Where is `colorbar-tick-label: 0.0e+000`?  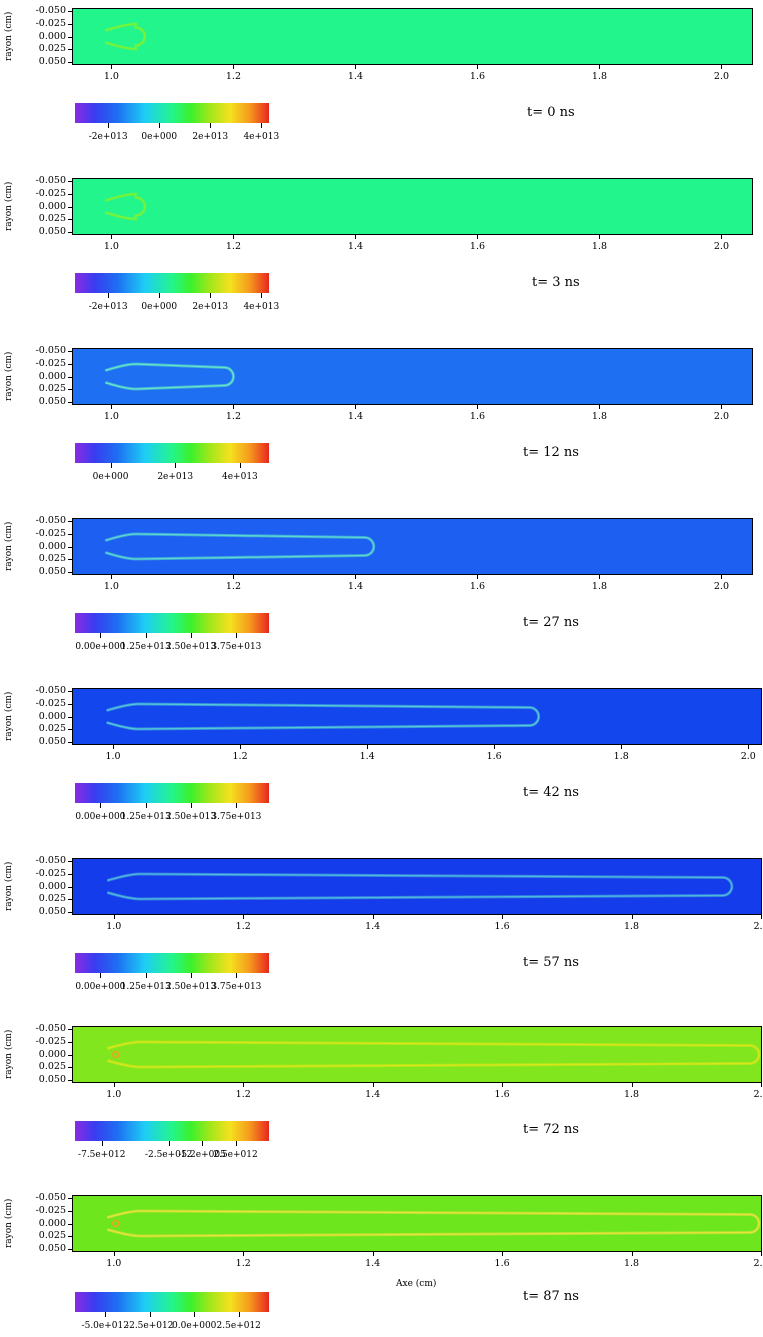 colorbar-tick-label: 0.0e+000 is located at coordinates (194, 1326).